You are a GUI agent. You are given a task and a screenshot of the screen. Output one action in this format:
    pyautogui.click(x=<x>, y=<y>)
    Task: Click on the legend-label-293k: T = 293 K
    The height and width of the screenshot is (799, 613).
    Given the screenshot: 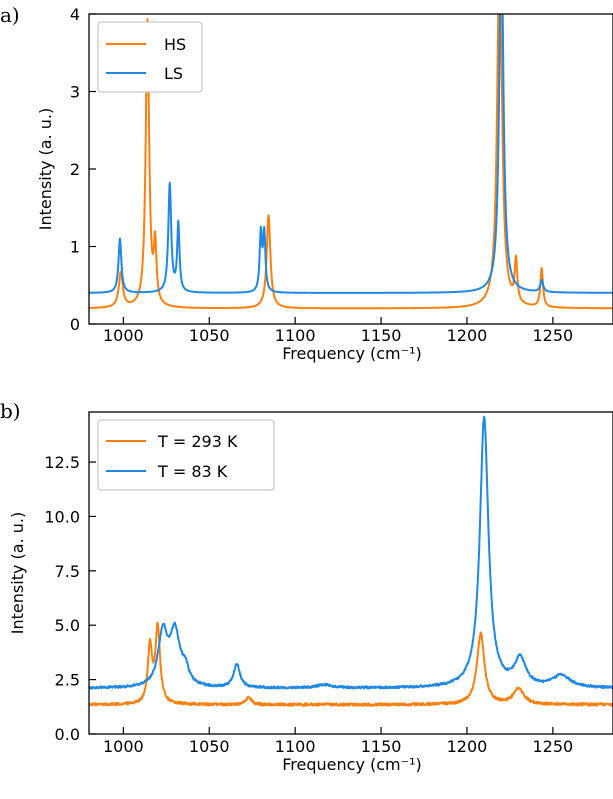 What is the action you would take?
    pyautogui.click(x=197, y=441)
    